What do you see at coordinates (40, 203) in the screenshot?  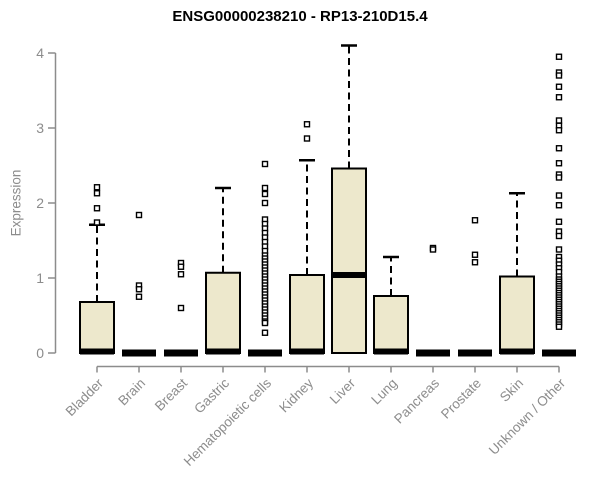 I see `y-tick-label: 2` at bounding box center [40, 203].